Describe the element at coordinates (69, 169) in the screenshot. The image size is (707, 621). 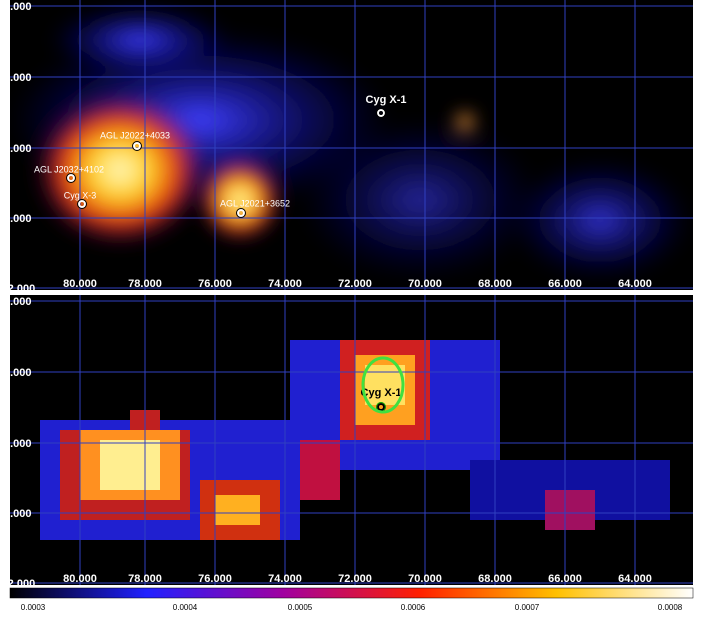
I see `source-label: AGL J2032+4102` at that location.